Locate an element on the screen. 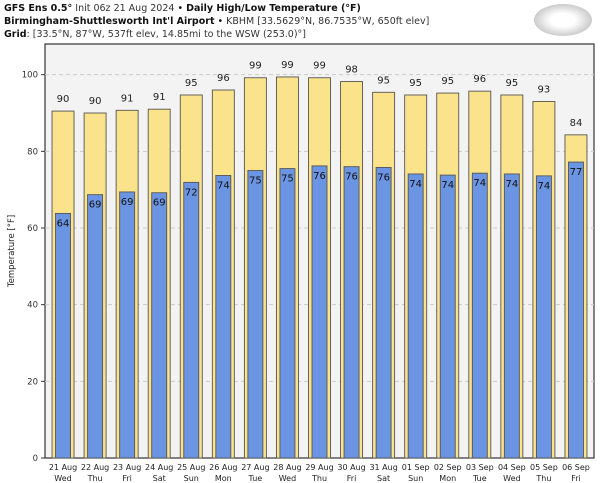 This screenshot has width=600, height=483. x-tick-label: 04 Sep is located at coordinates (512, 467).